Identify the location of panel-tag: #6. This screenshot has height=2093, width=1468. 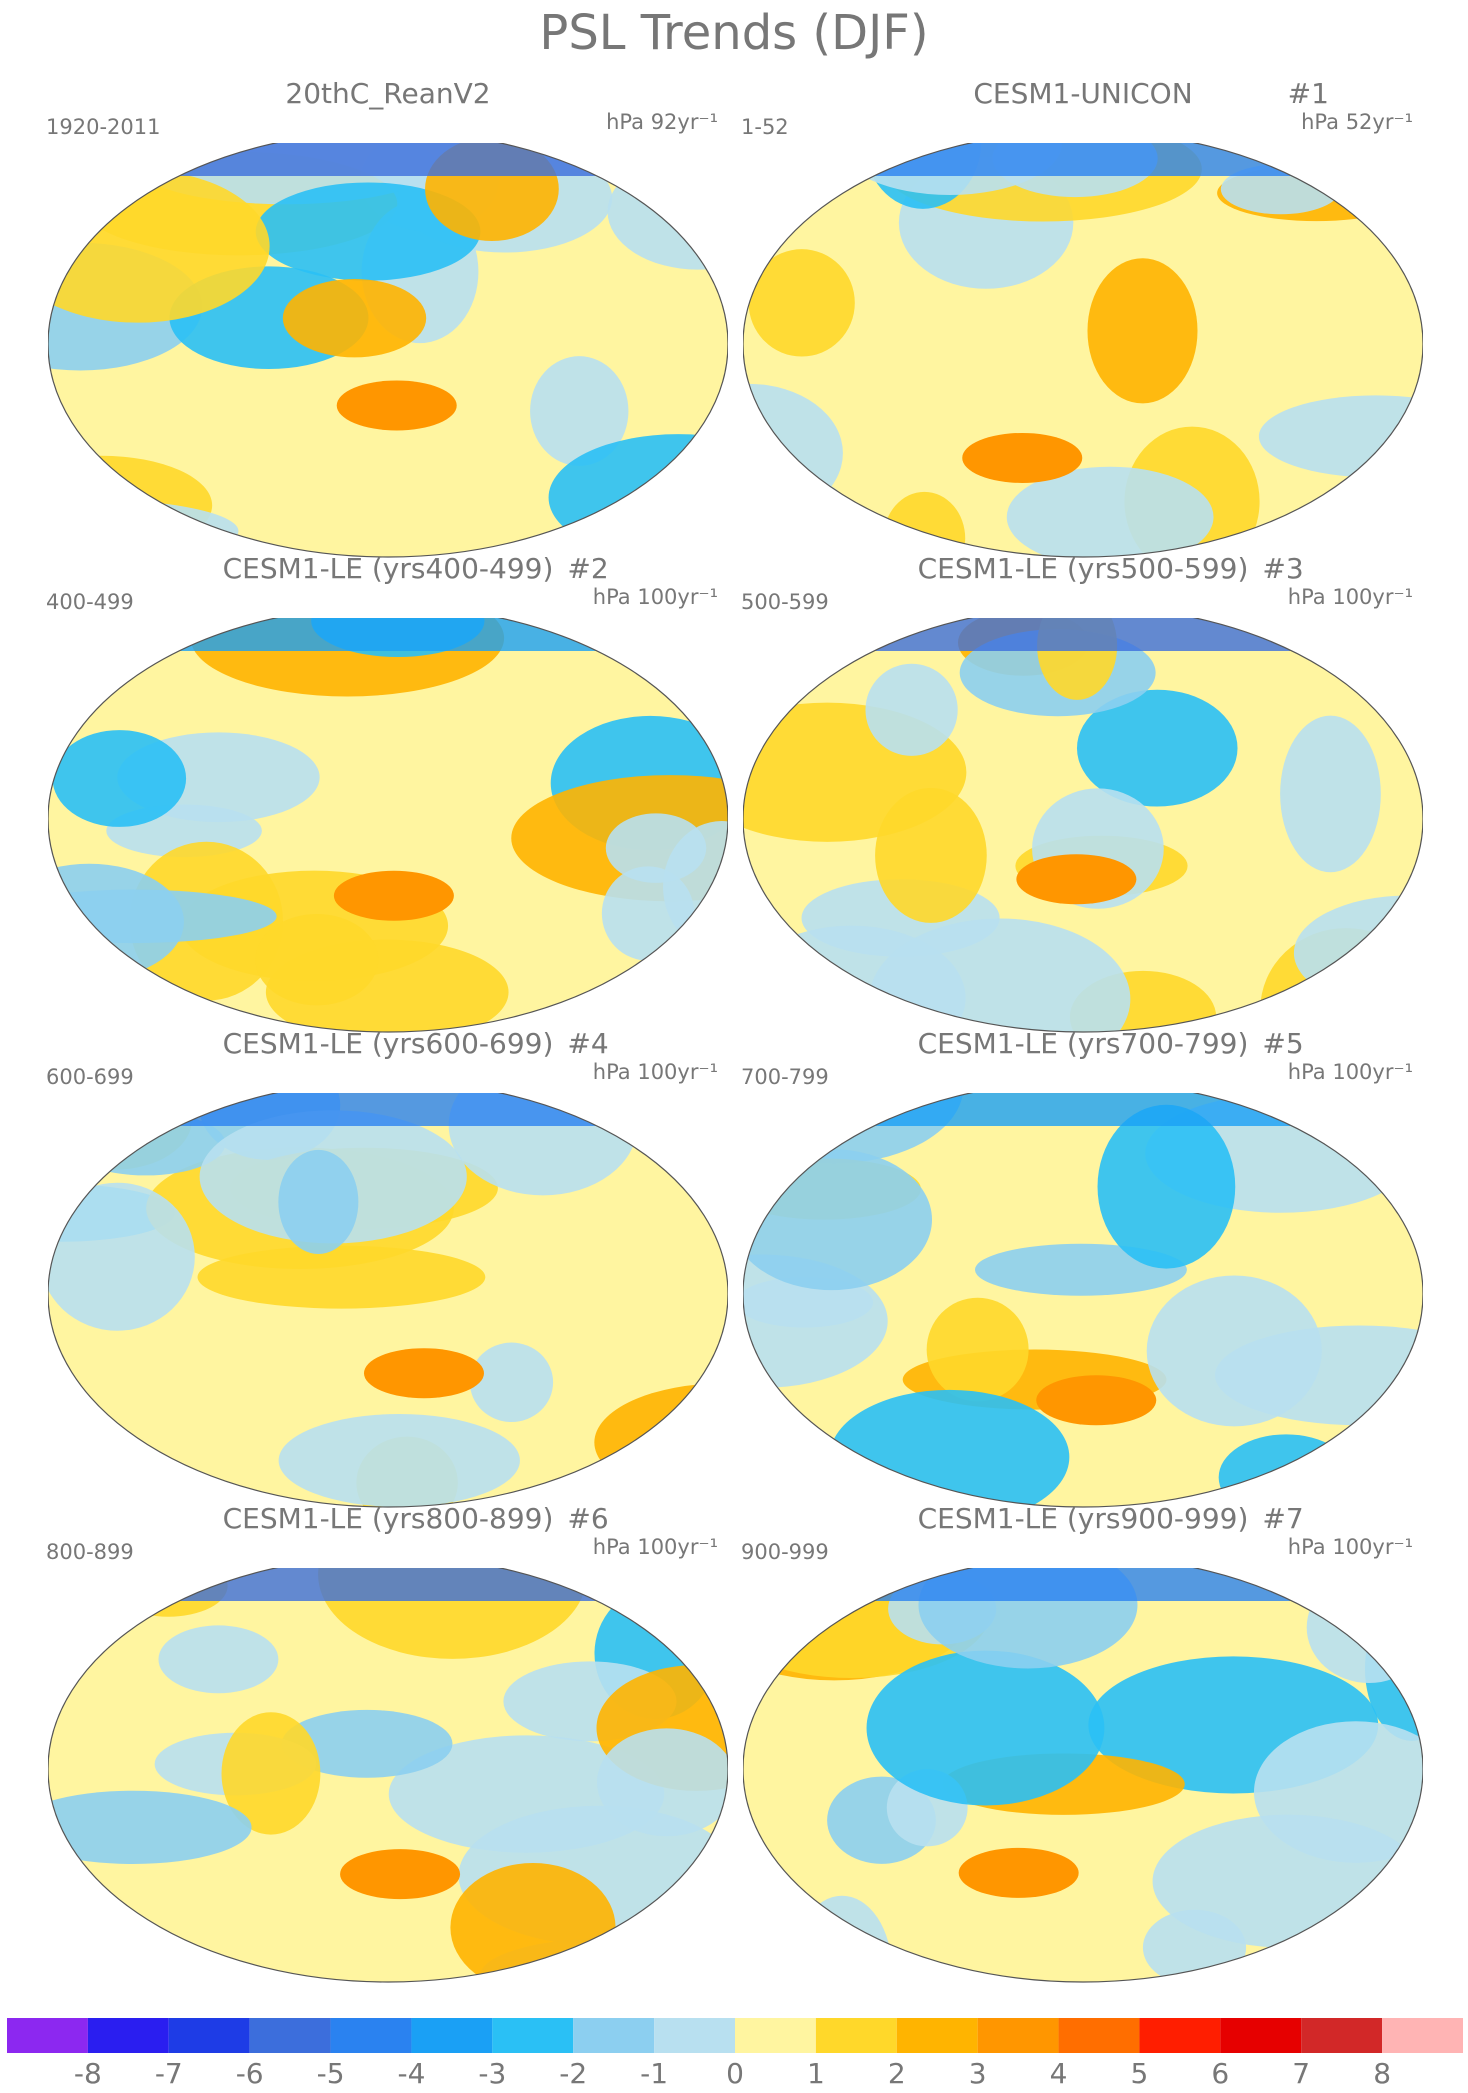
(587, 1518).